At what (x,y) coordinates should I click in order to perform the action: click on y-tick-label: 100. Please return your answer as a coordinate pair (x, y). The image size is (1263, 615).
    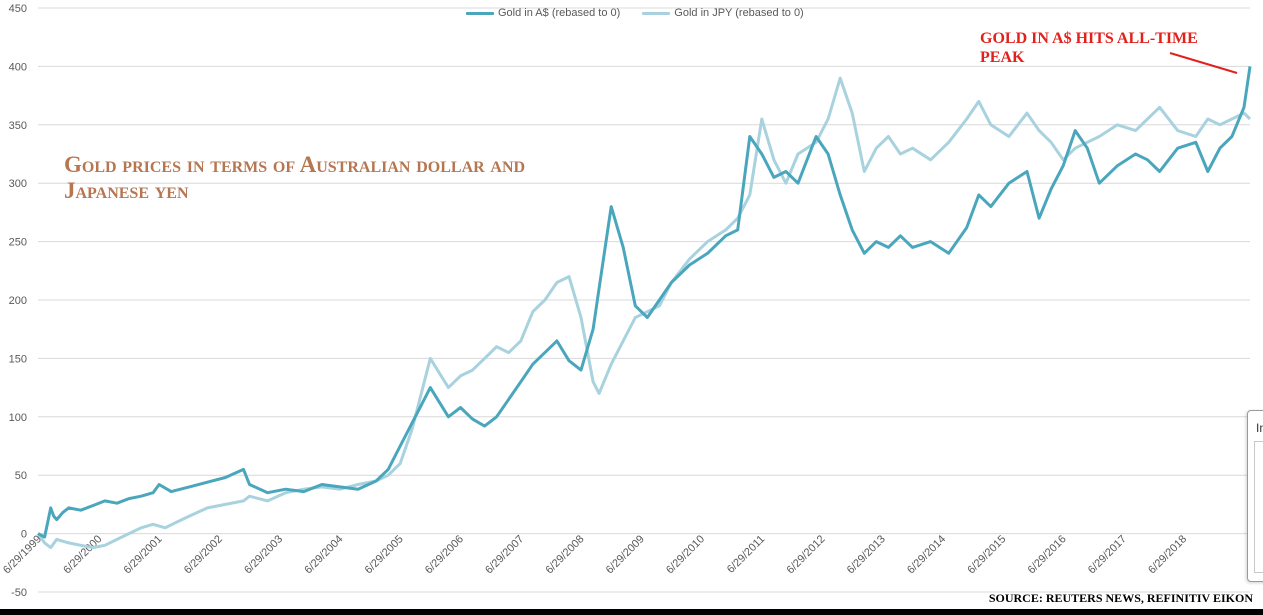
    Looking at the image, I should click on (18, 418).